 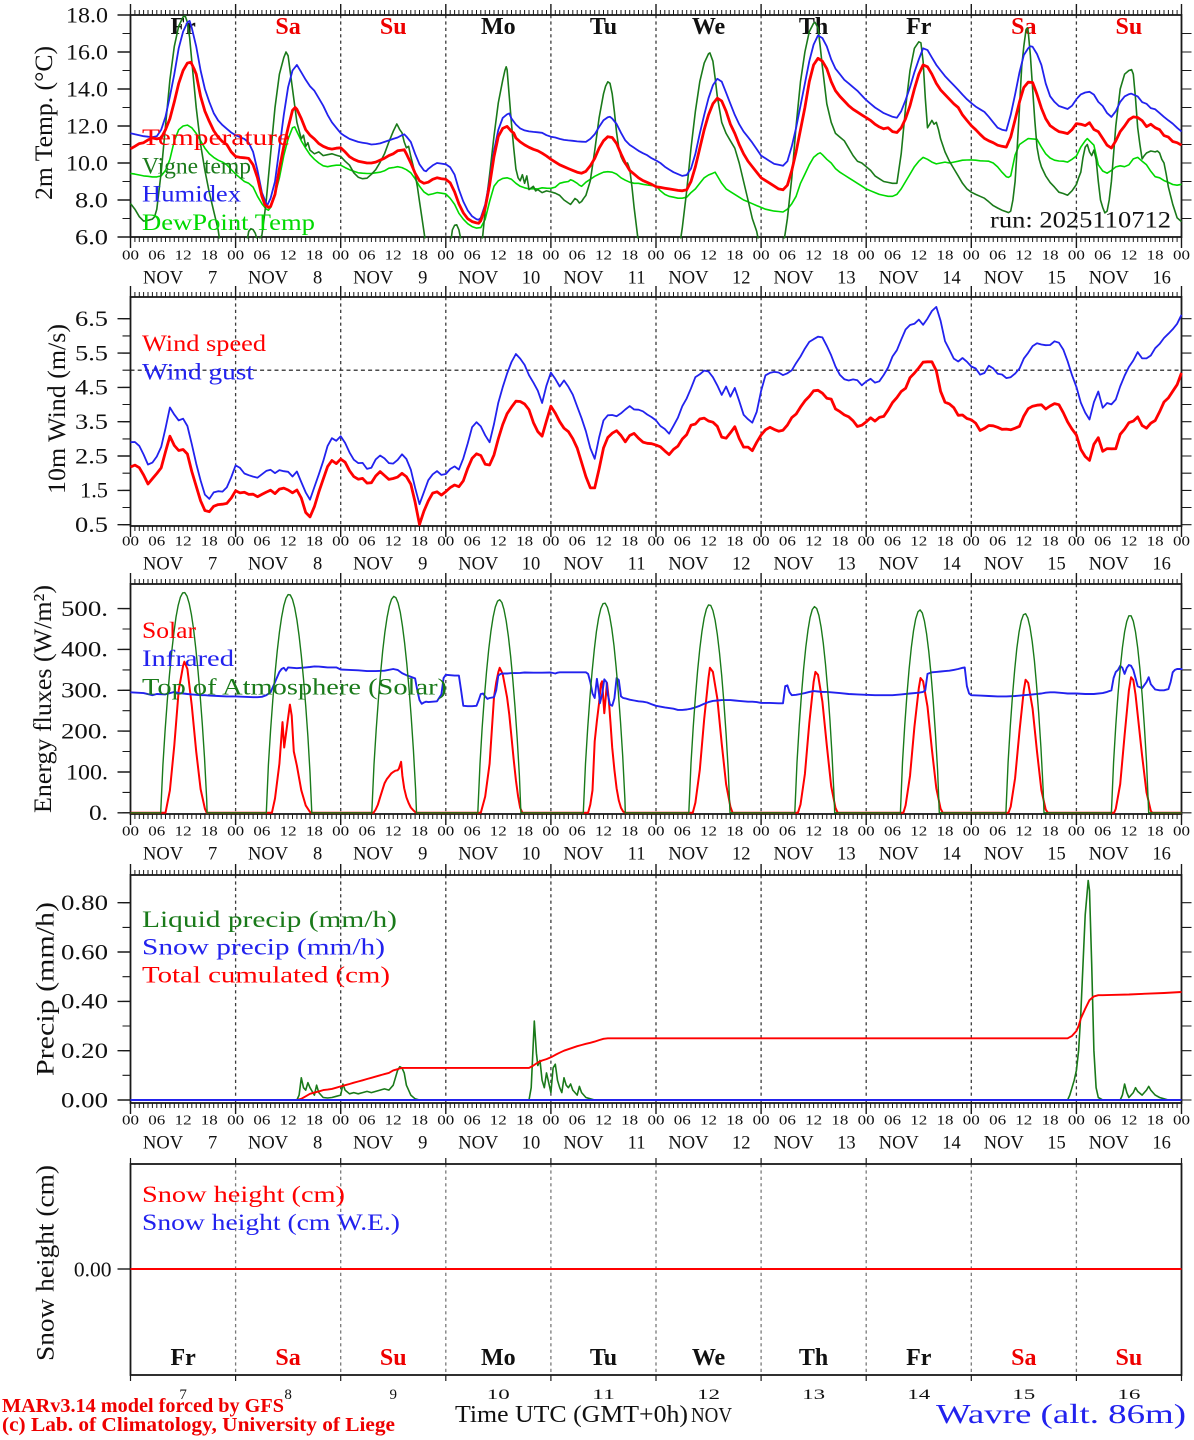 I want to click on svg-text: 100., so click(x=87, y=771).